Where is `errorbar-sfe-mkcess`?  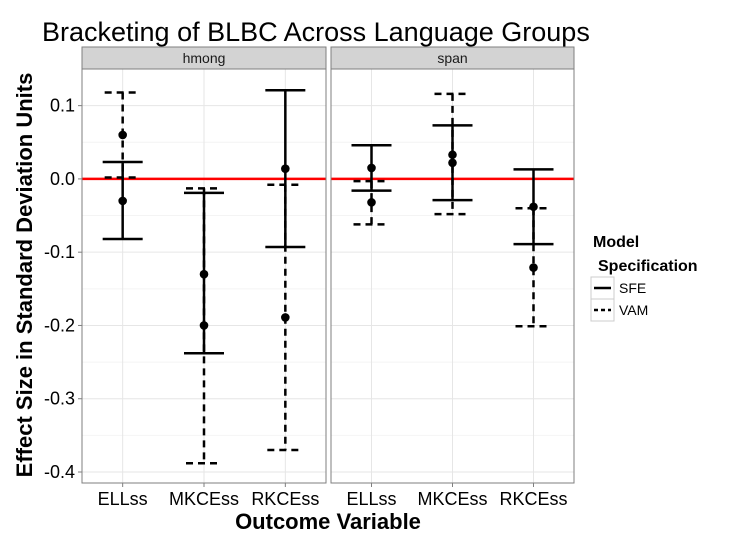
errorbar-sfe-mkcess is located at coordinates (452, 163).